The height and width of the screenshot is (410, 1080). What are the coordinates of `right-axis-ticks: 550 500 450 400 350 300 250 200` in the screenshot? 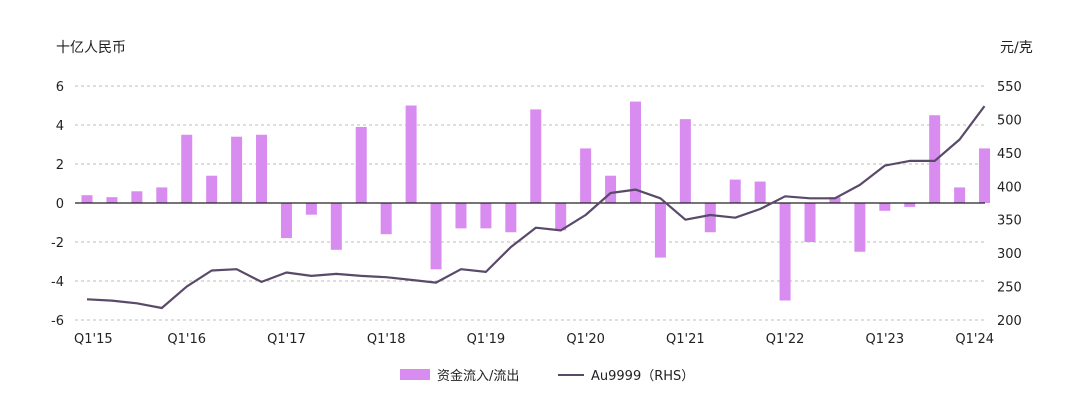 It's located at (1009, 204).